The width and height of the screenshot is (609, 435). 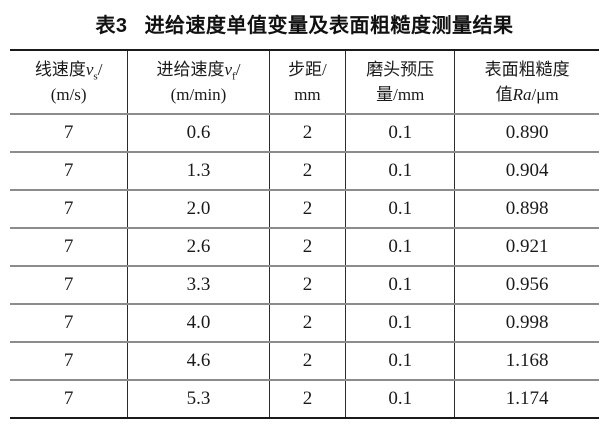 I want to click on table-row: 7 1.3 2 0.1 0.904, so click(x=304, y=170).